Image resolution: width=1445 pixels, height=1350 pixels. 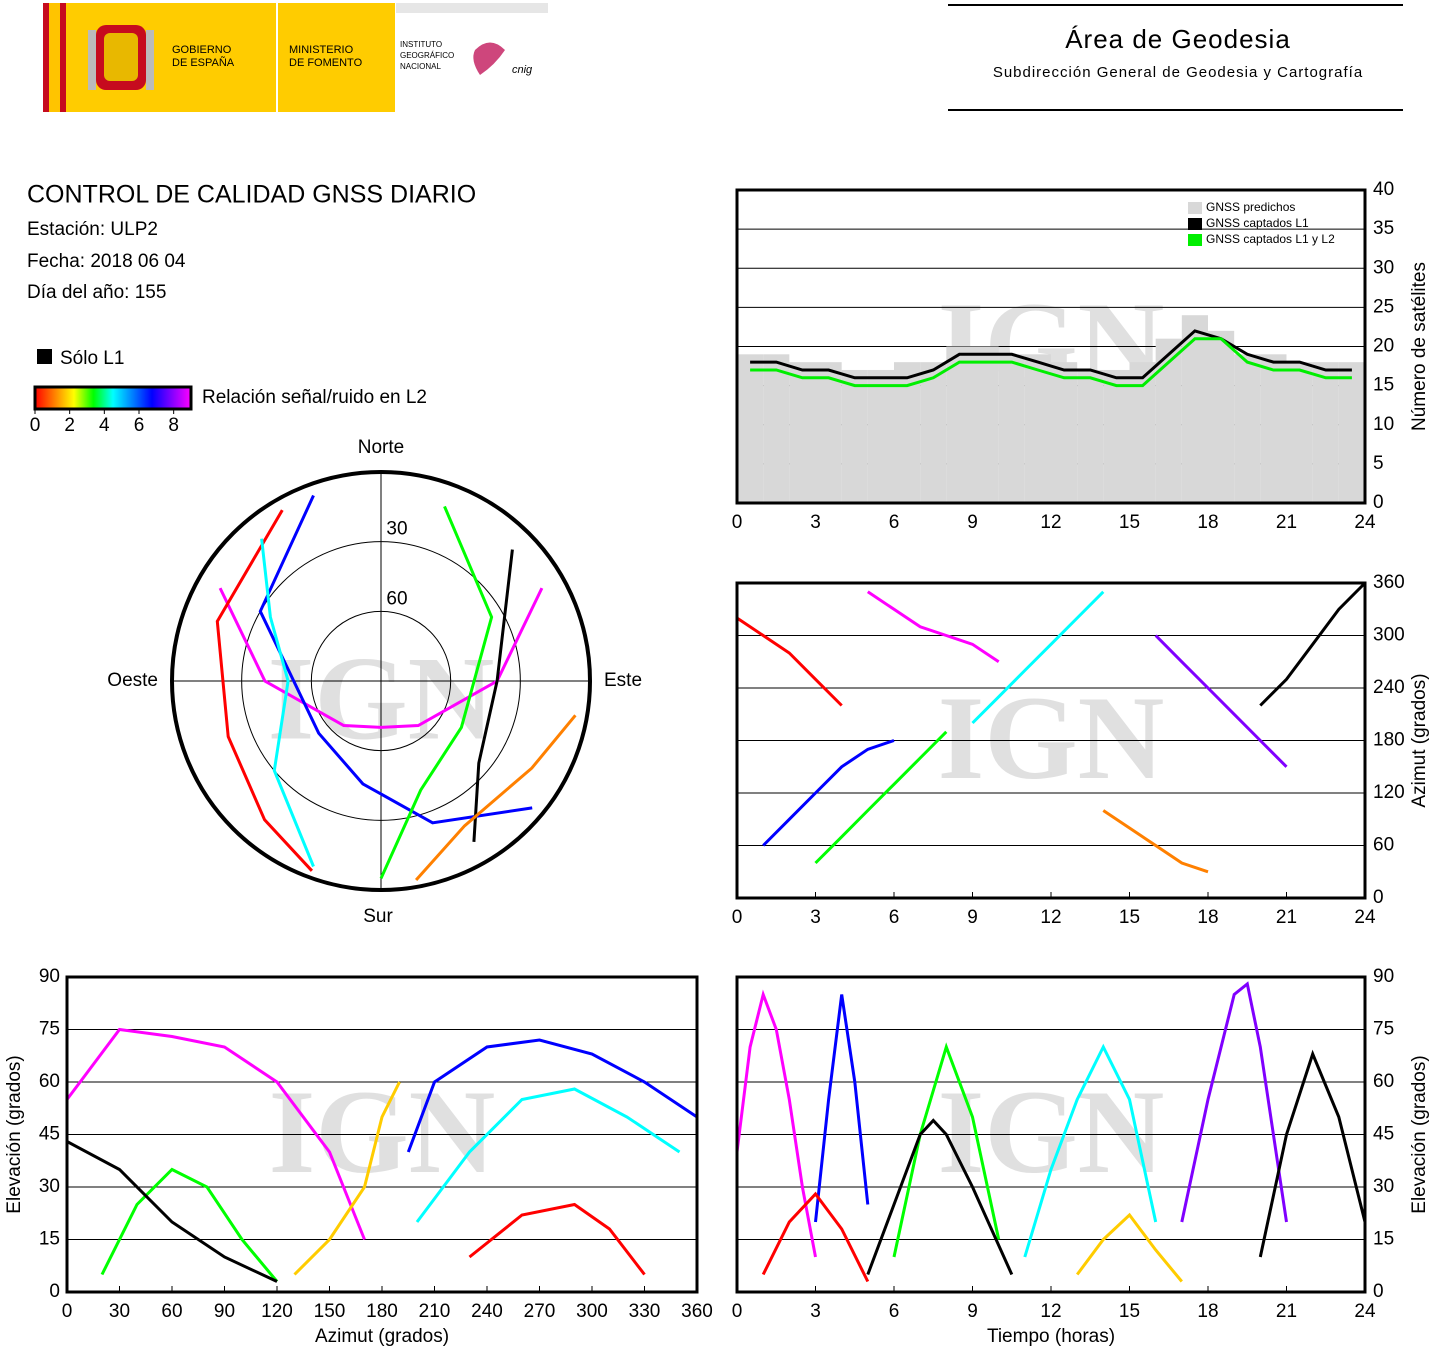 I want to click on legend-swatch, so click(x=1195, y=240).